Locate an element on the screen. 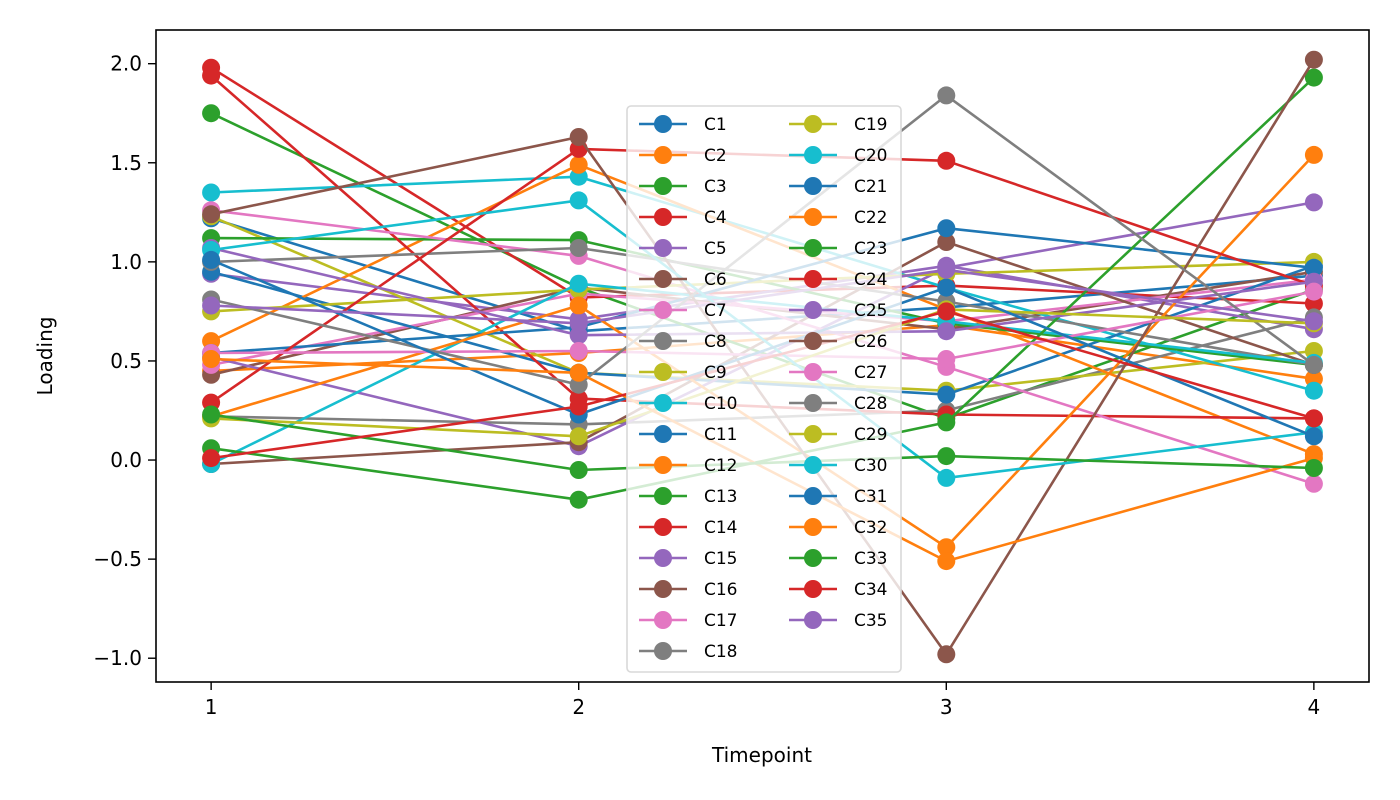  legend-item: C23 is located at coordinates (838, 249).